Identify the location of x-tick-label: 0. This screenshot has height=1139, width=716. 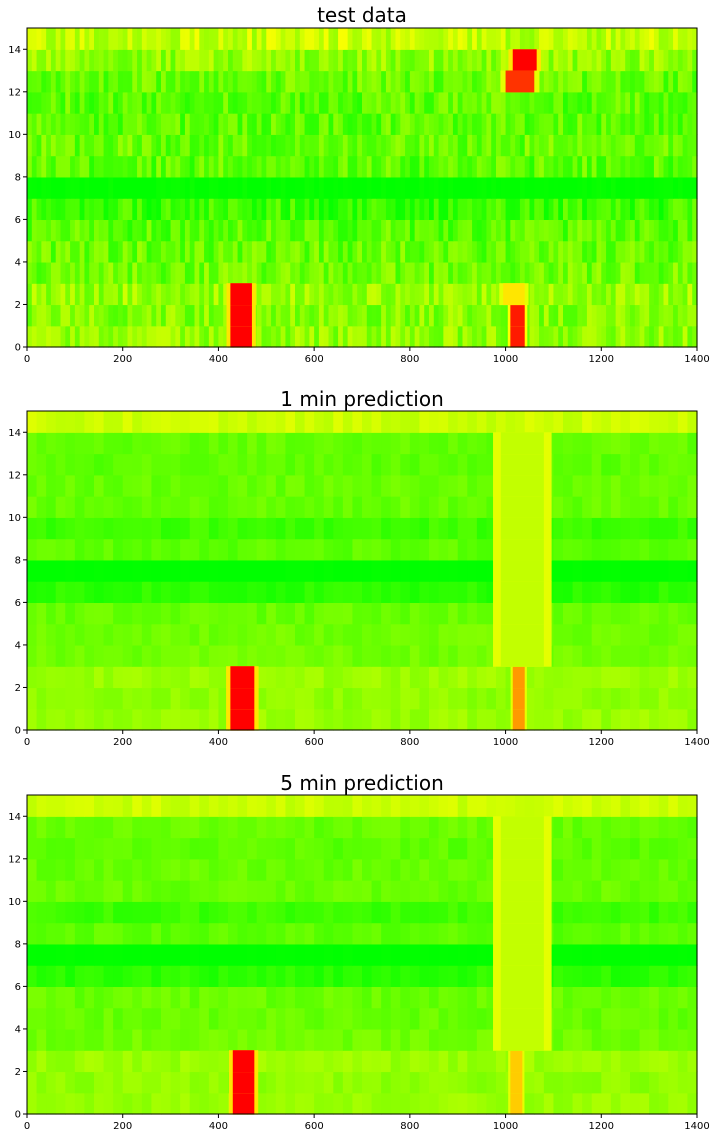
(27, 359).